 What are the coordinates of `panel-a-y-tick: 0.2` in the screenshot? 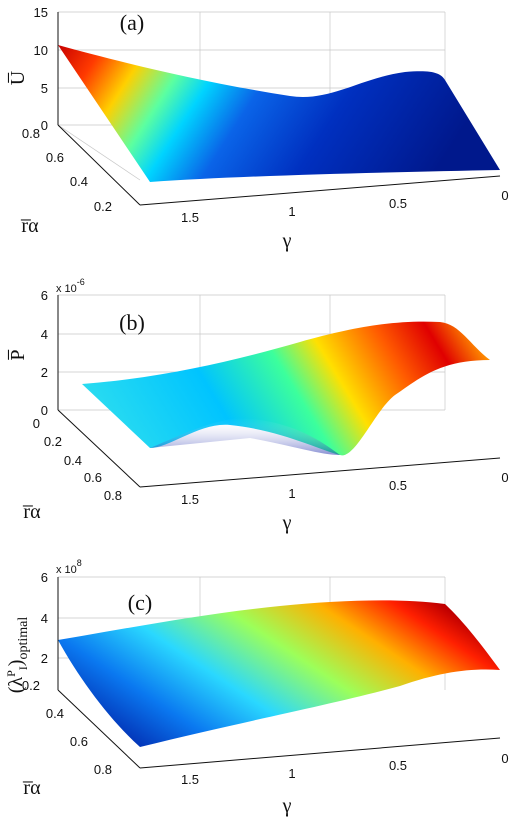 It's located at (103, 206).